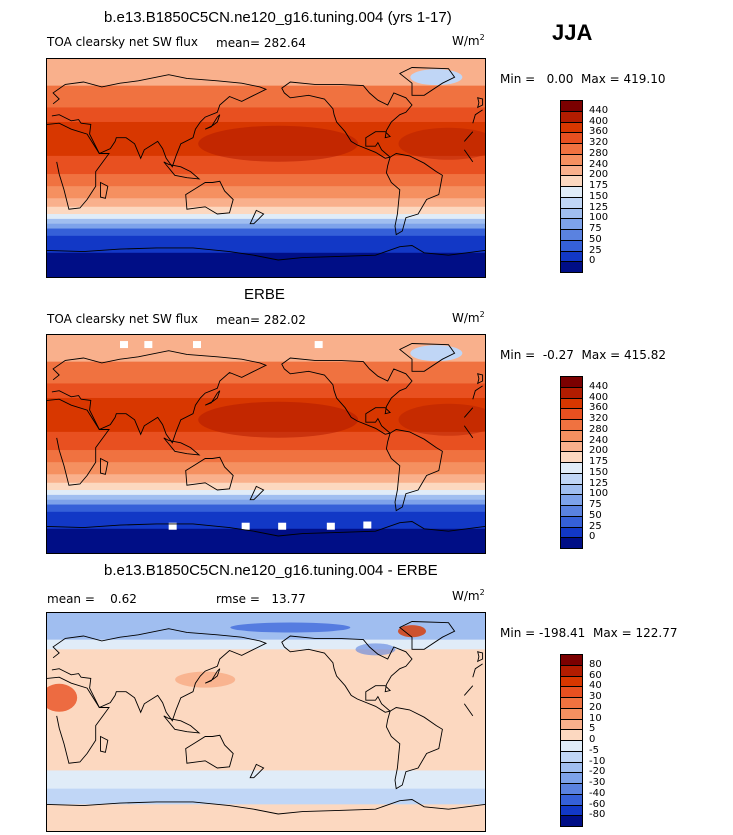 The height and width of the screenshot is (835, 733). I want to click on colorbar-tick-label: 240, so click(599, 164).